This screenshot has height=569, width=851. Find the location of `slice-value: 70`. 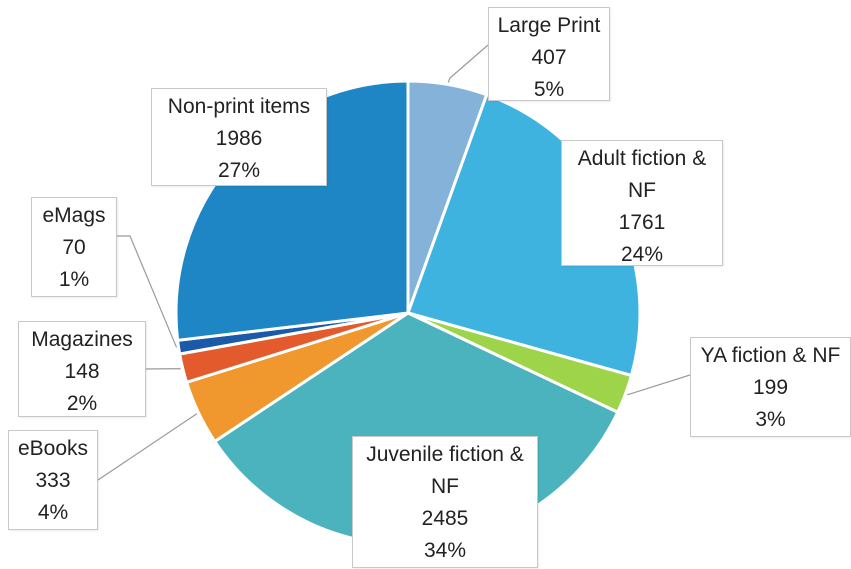

slice-value: 70 is located at coordinates (74, 247).